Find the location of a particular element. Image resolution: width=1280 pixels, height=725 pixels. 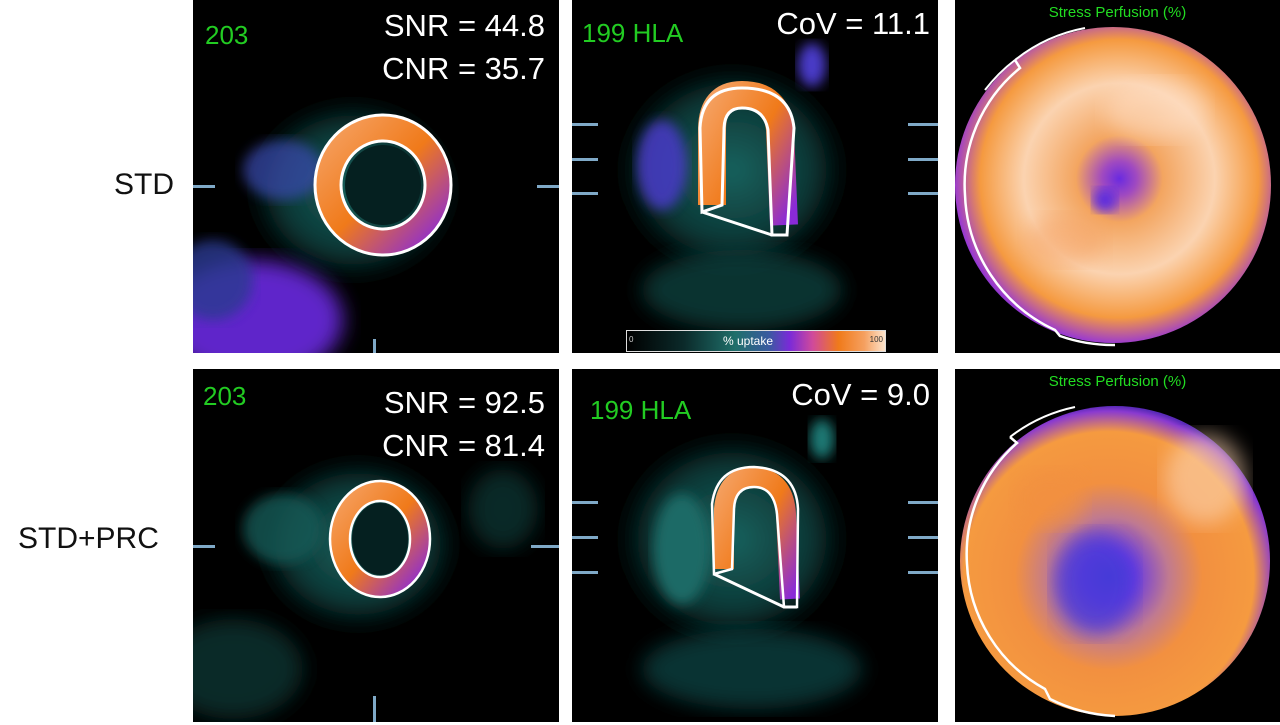

colorbar-min: 0 is located at coordinates (631, 339).